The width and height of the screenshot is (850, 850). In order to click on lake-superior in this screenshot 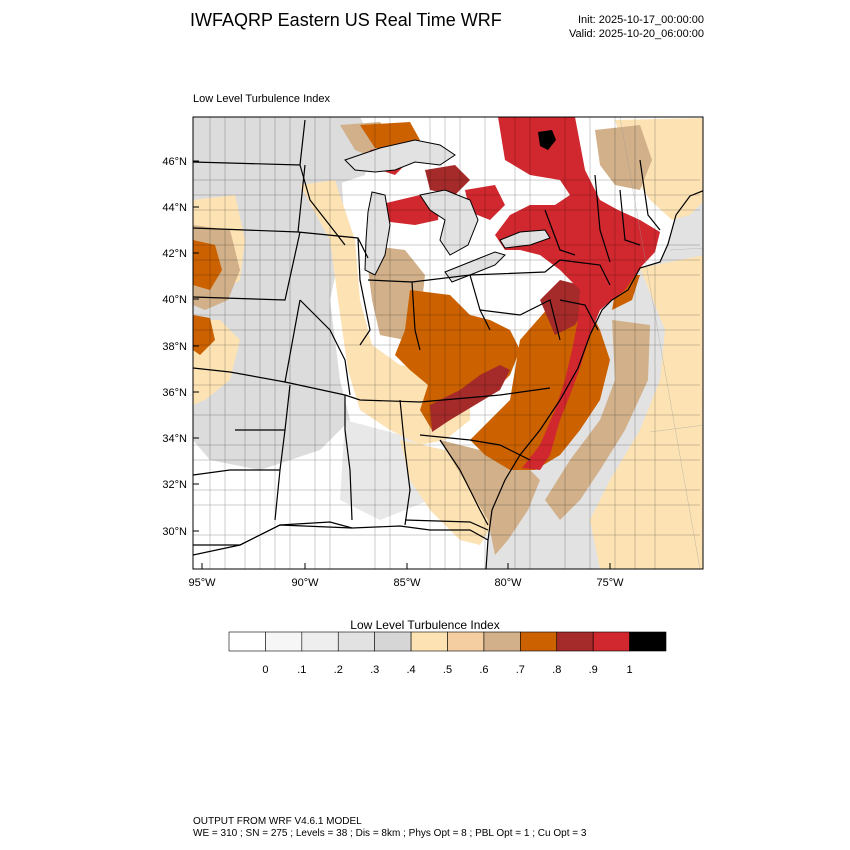, I will do `click(400, 156)`.